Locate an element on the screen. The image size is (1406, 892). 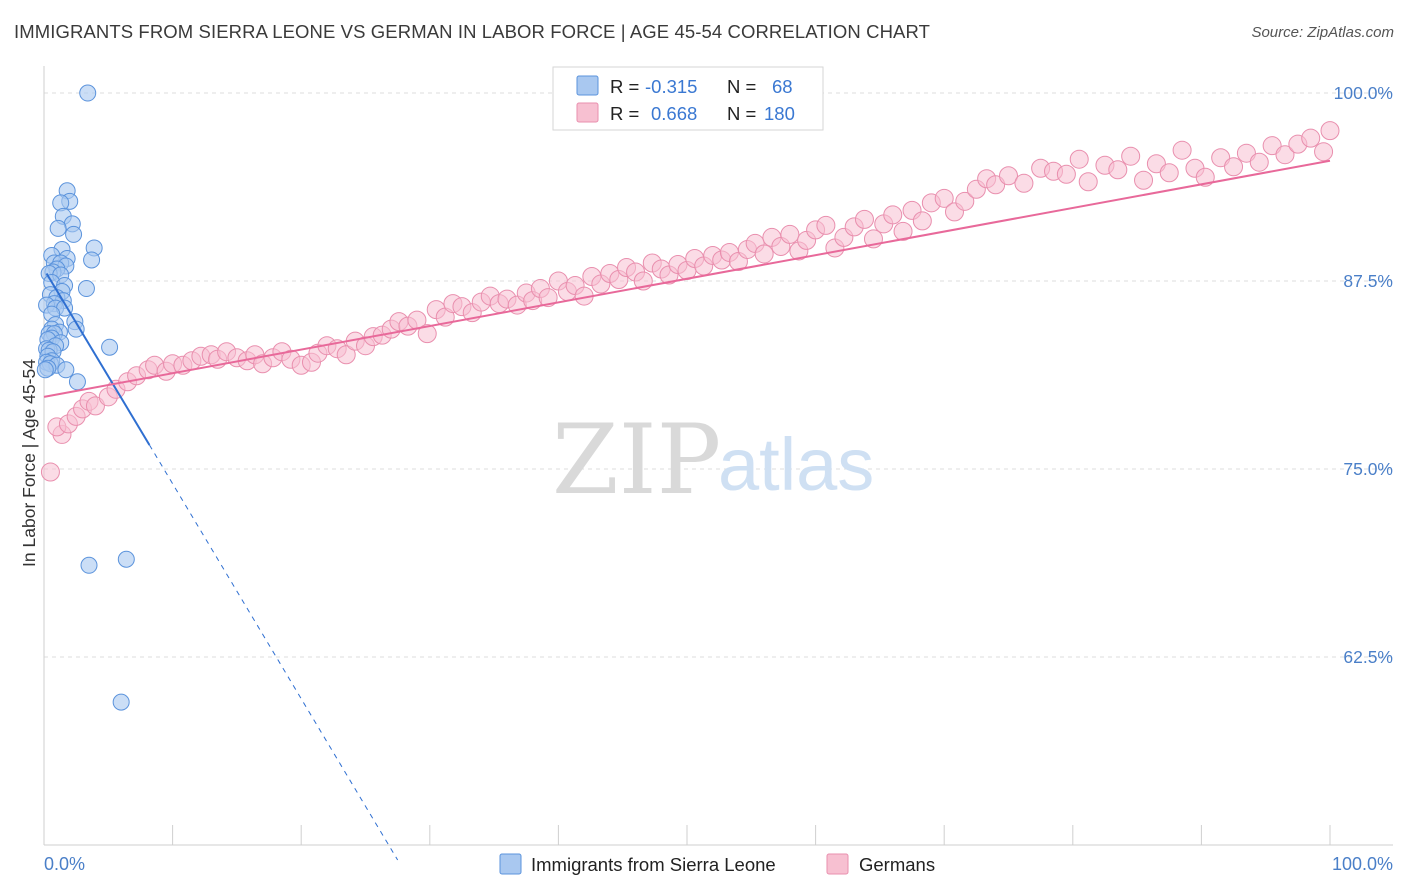
sierra-leone-points is located at coordinates (85, 397).